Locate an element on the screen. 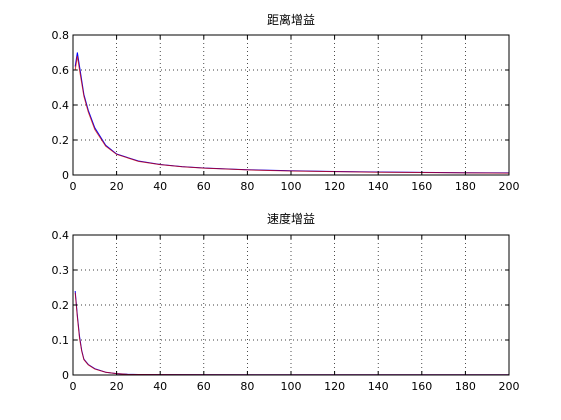 Image resolution: width=561 pixels, height=420 pixels. chart-title: 速度增益 is located at coordinates (291, 218).